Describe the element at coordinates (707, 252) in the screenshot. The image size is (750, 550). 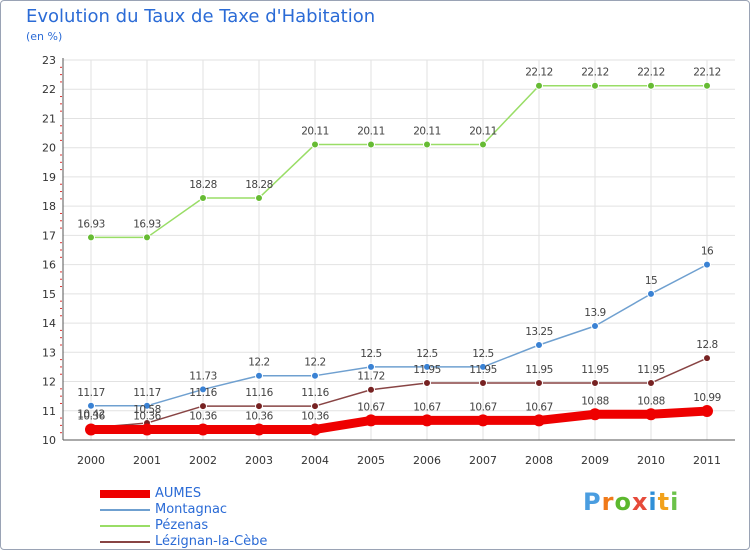
I see `data-label: 16` at that location.